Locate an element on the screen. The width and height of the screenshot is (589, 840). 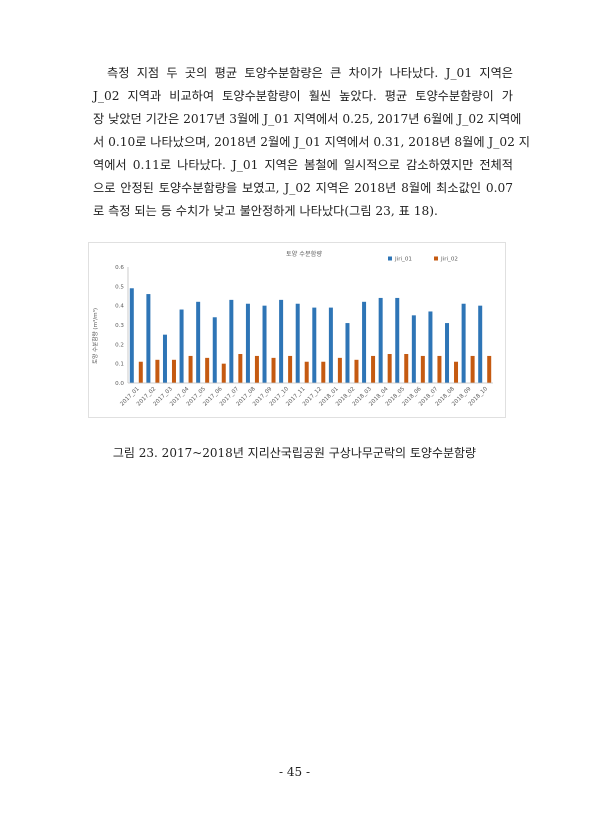
chart-legend: Jiri_01 Jiri_02 is located at coordinates (423, 259).